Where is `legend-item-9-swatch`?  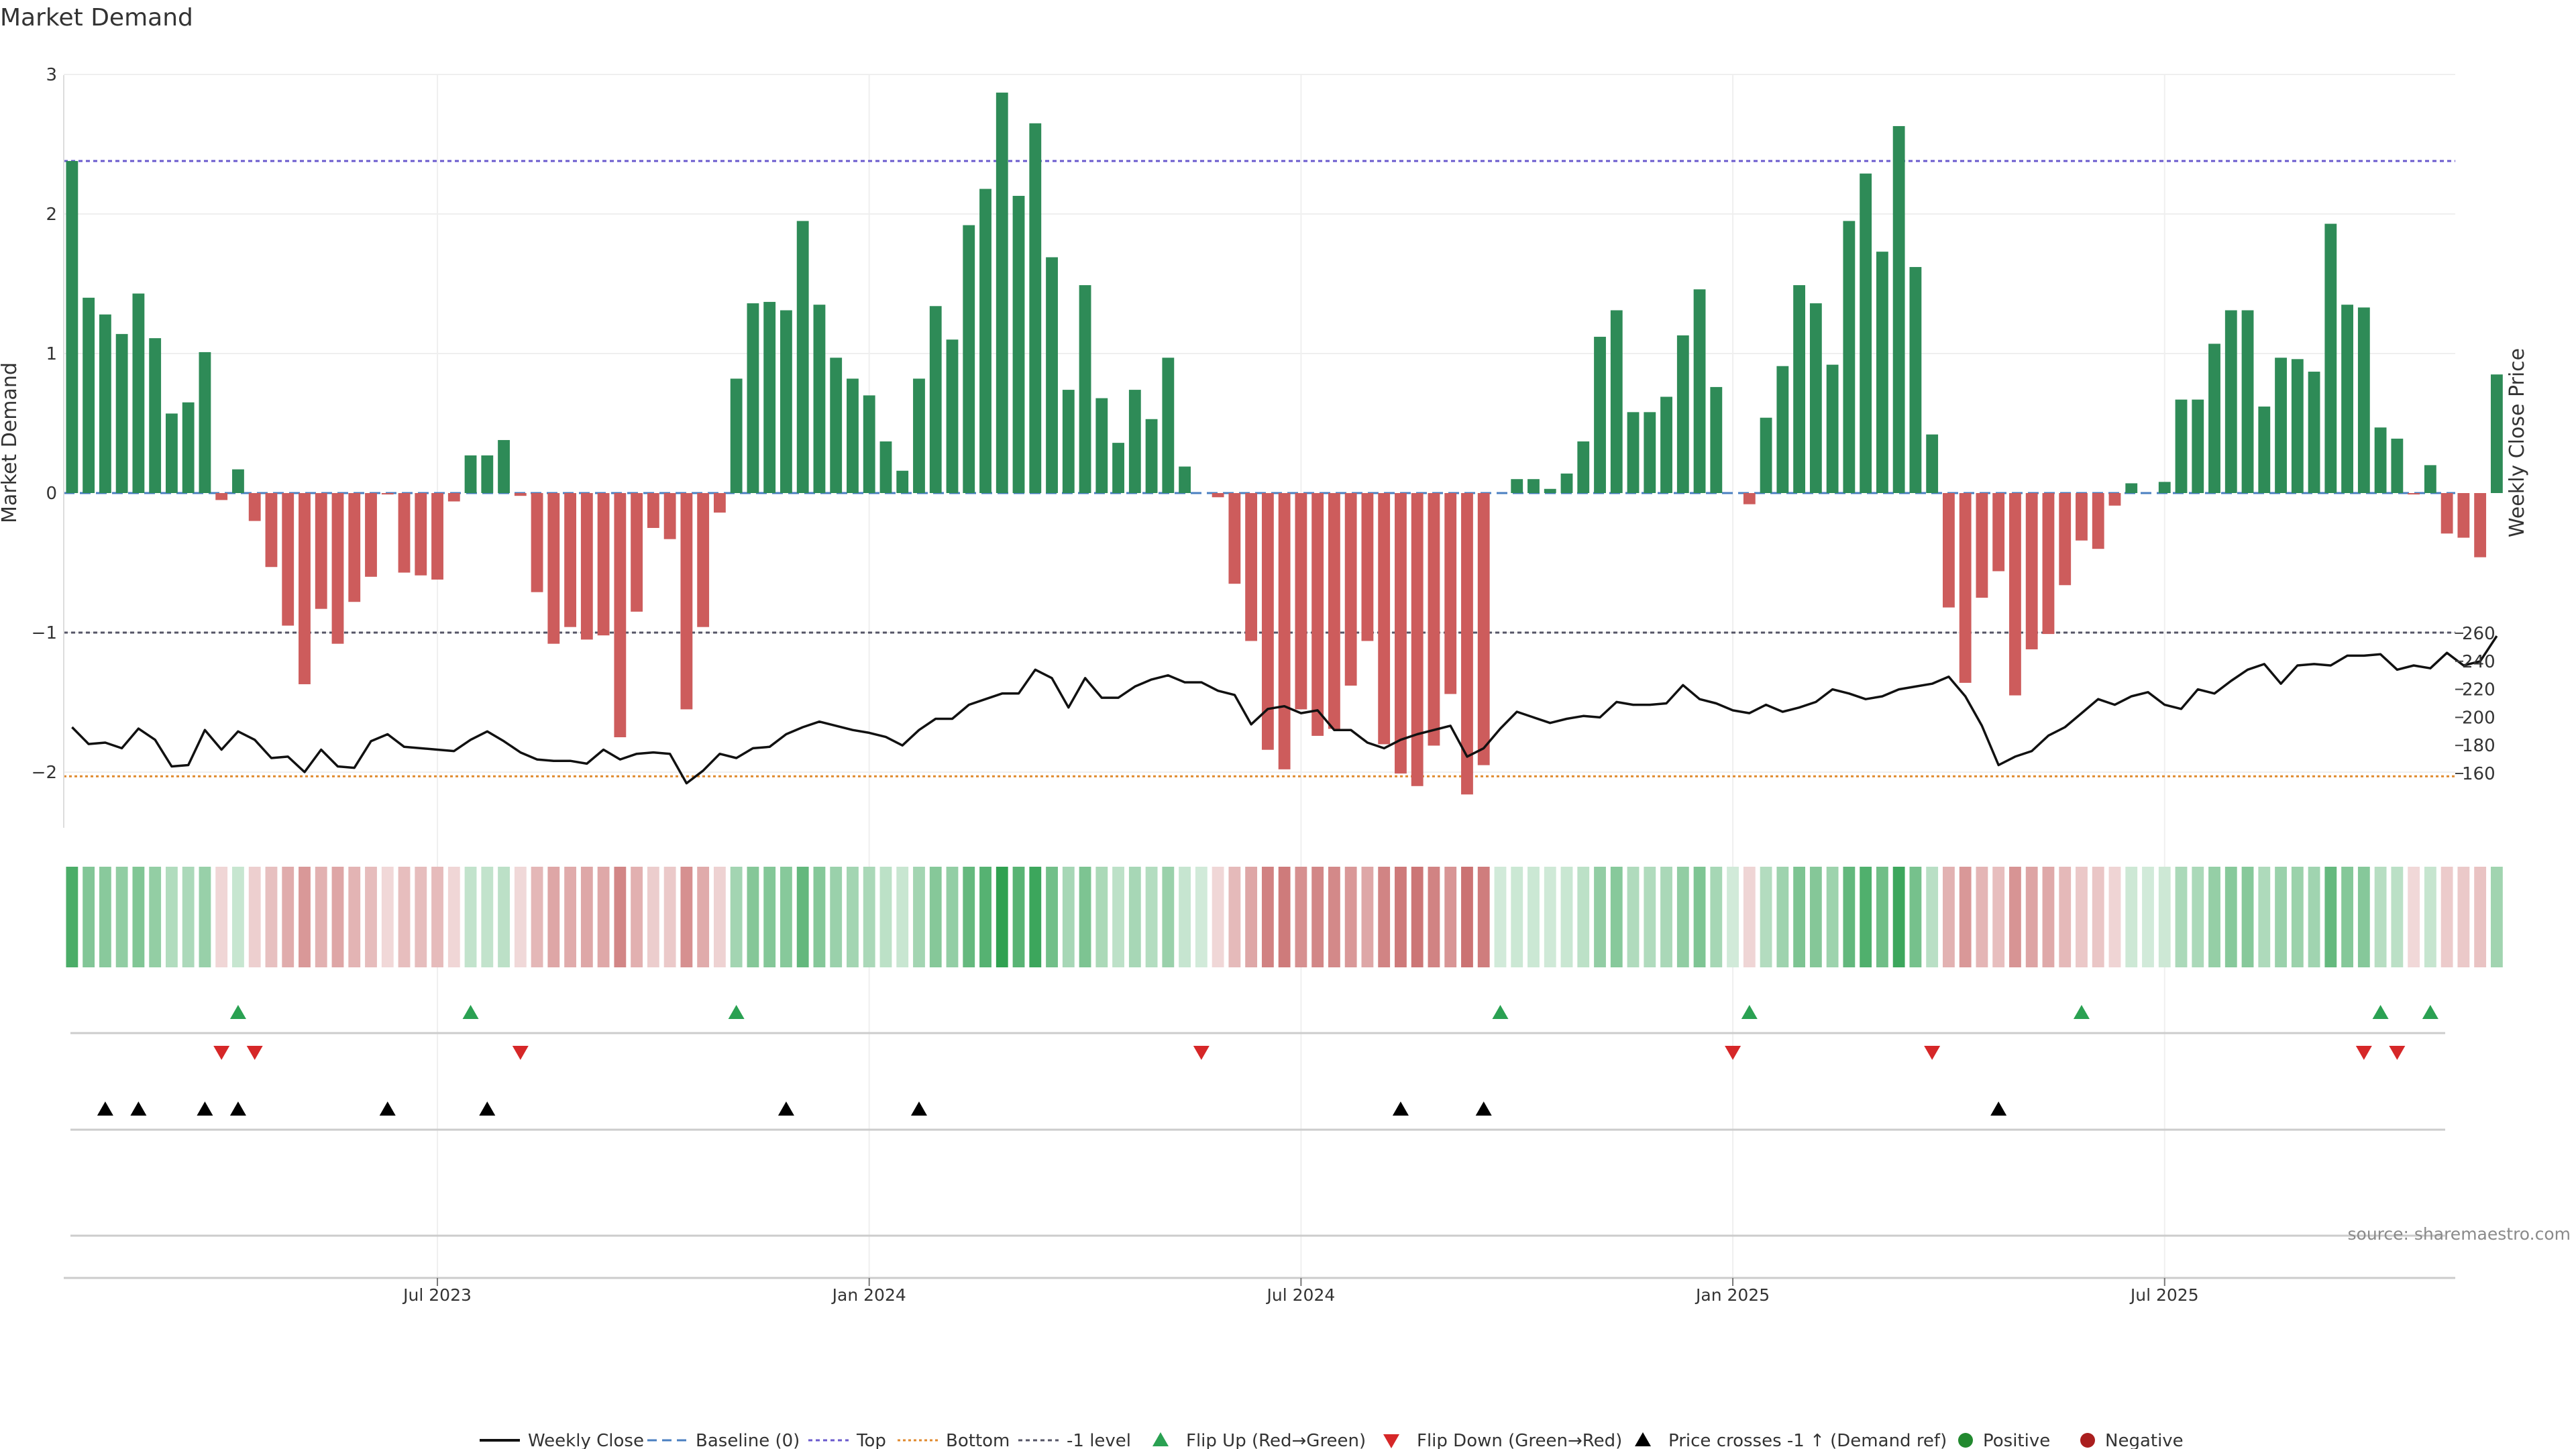
legend-item-9-swatch is located at coordinates (2087, 1440).